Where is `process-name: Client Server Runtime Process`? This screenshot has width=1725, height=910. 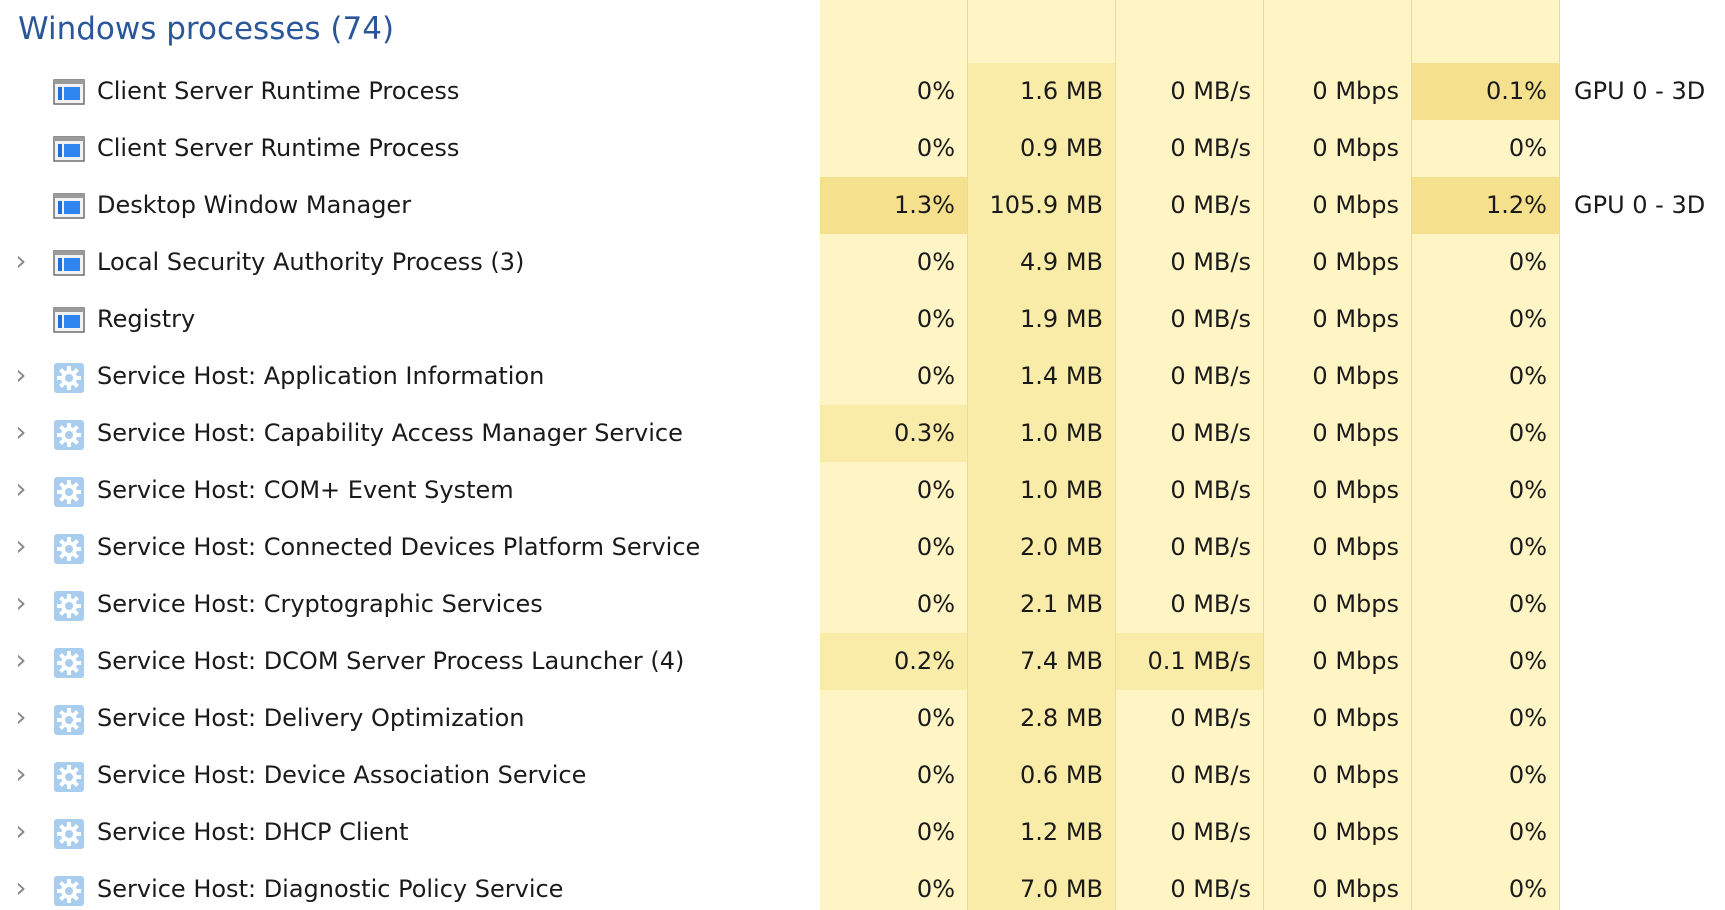
process-name: Client Server Runtime Process is located at coordinates (278, 91).